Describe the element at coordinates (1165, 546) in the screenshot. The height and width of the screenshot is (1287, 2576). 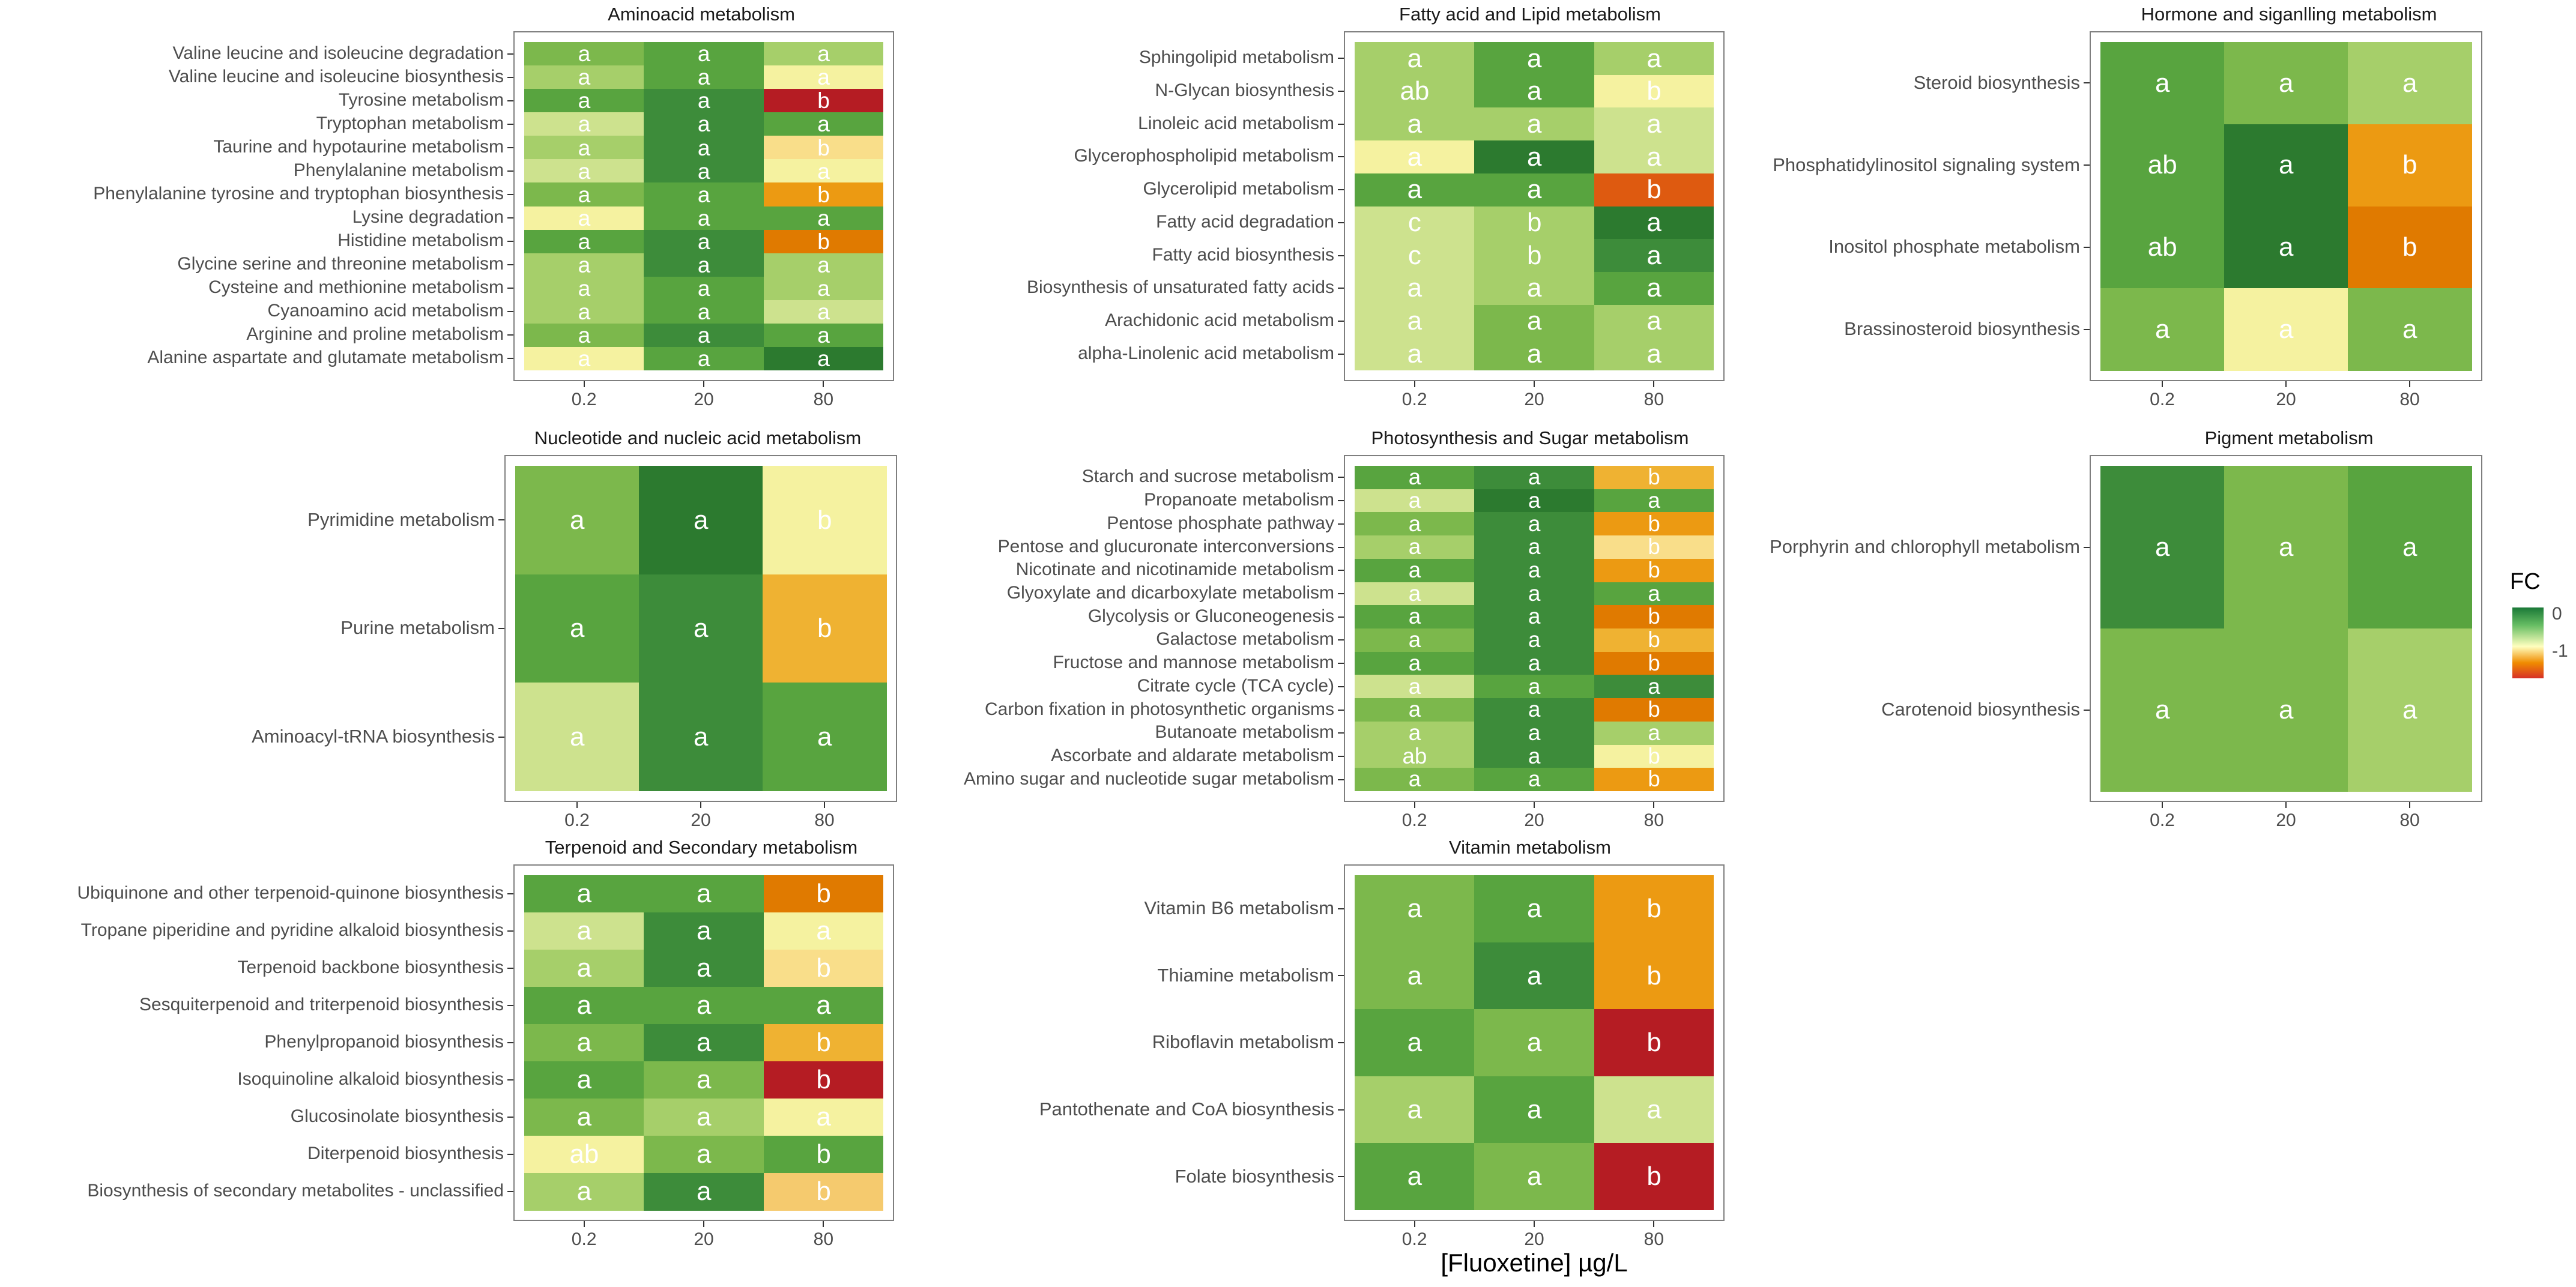
I see `row-label: Pentose and glucuronate interconversions` at that location.